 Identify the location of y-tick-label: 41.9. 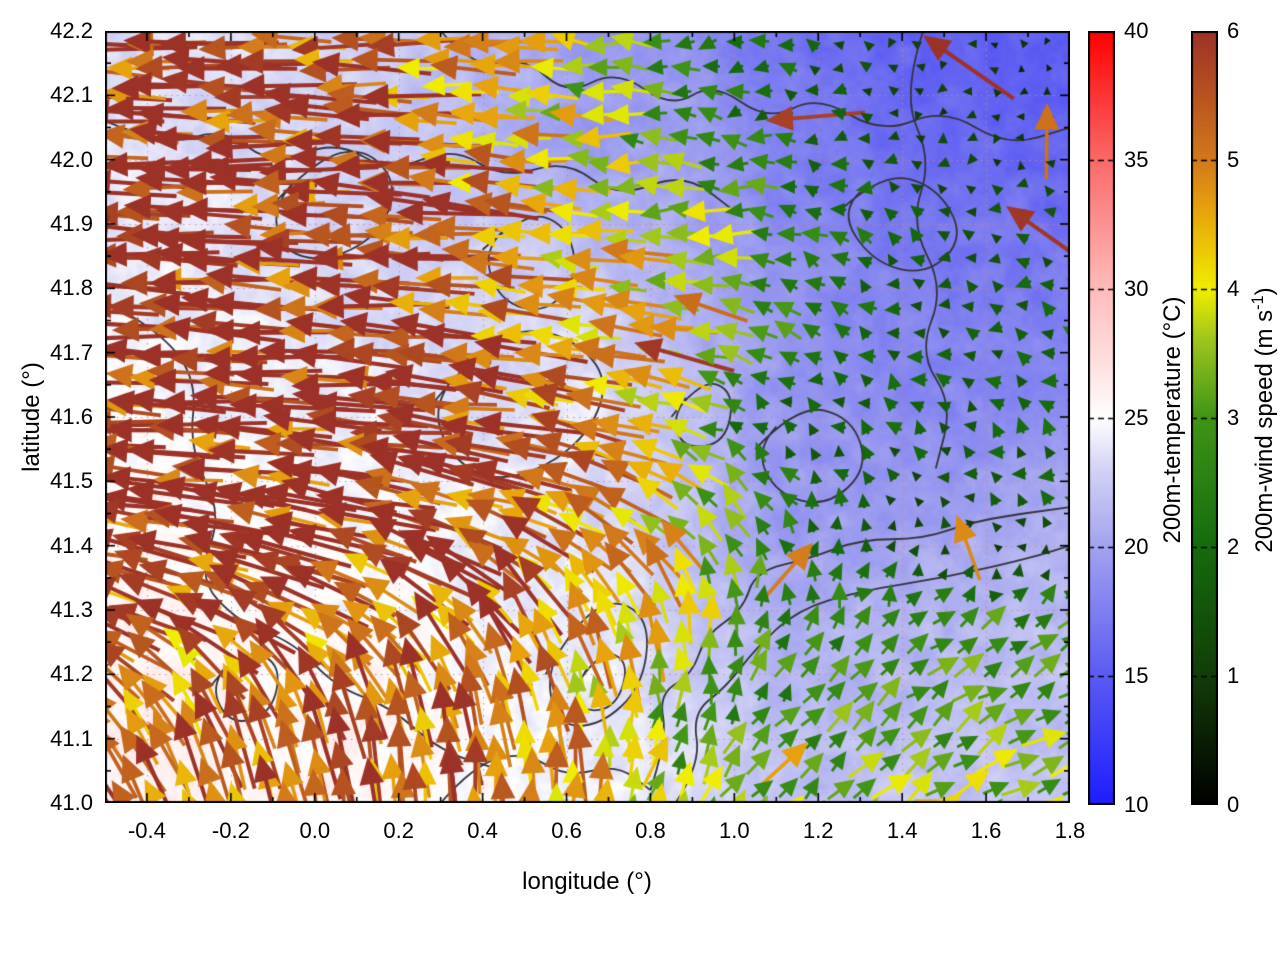
(71, 223).